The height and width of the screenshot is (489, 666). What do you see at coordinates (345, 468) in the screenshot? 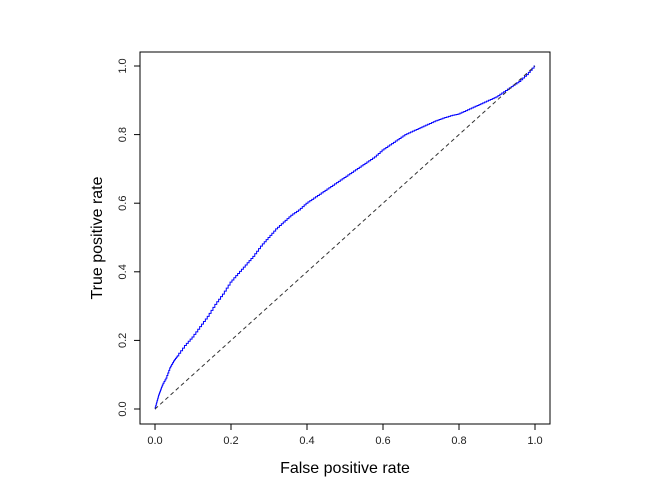
I see `x-axis-title: False positive rate` at bounding box center [345, 468].